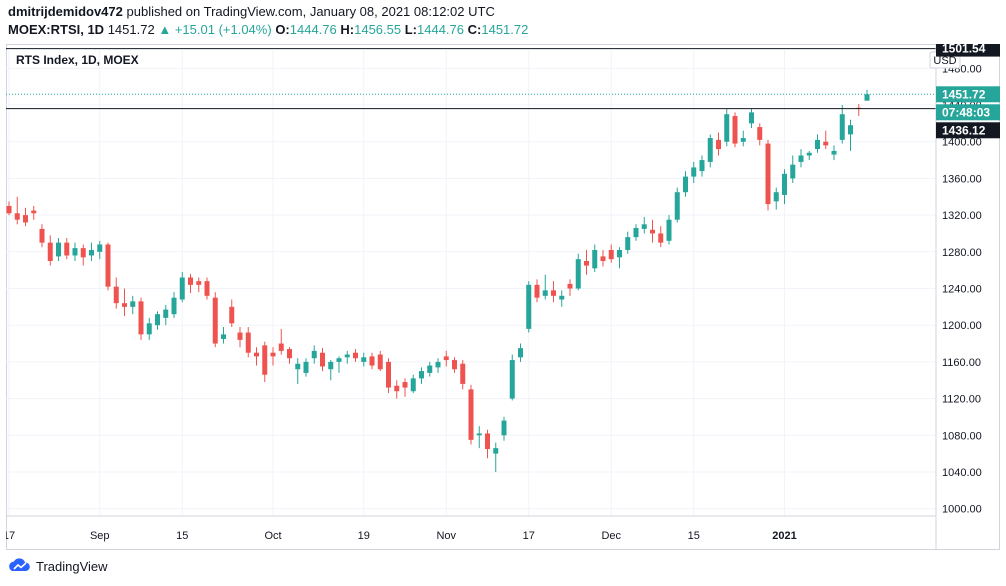 Image resolution: width=1006 pixels, height=586 pixels. Describe the element at coordinates (100, 536) in the screenshot. I see `time-tick-label: Sep` at that location.